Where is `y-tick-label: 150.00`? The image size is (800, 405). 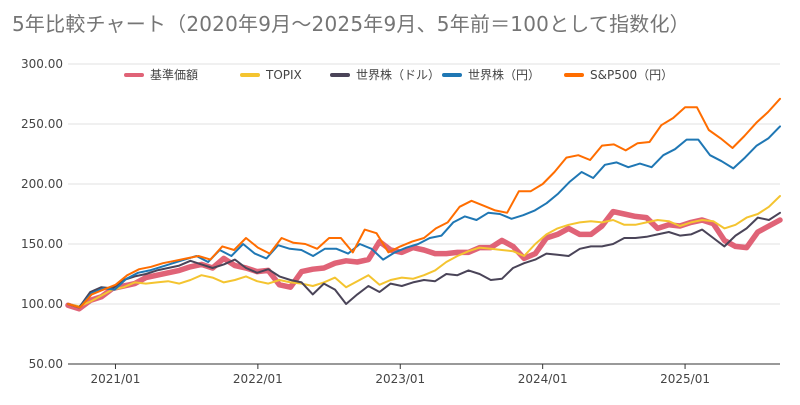
y-tick-label: 150.00 is located at coordinates (42, 244).